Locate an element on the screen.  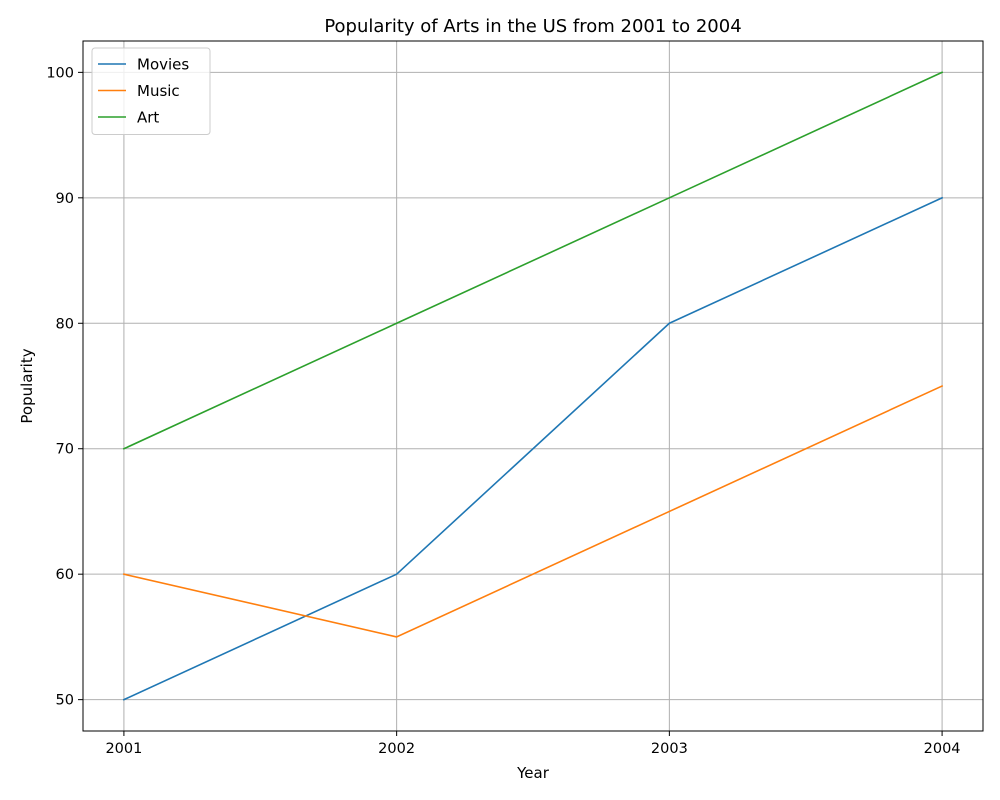
y-tick-label: 80 is located at coordinates (65, 324).